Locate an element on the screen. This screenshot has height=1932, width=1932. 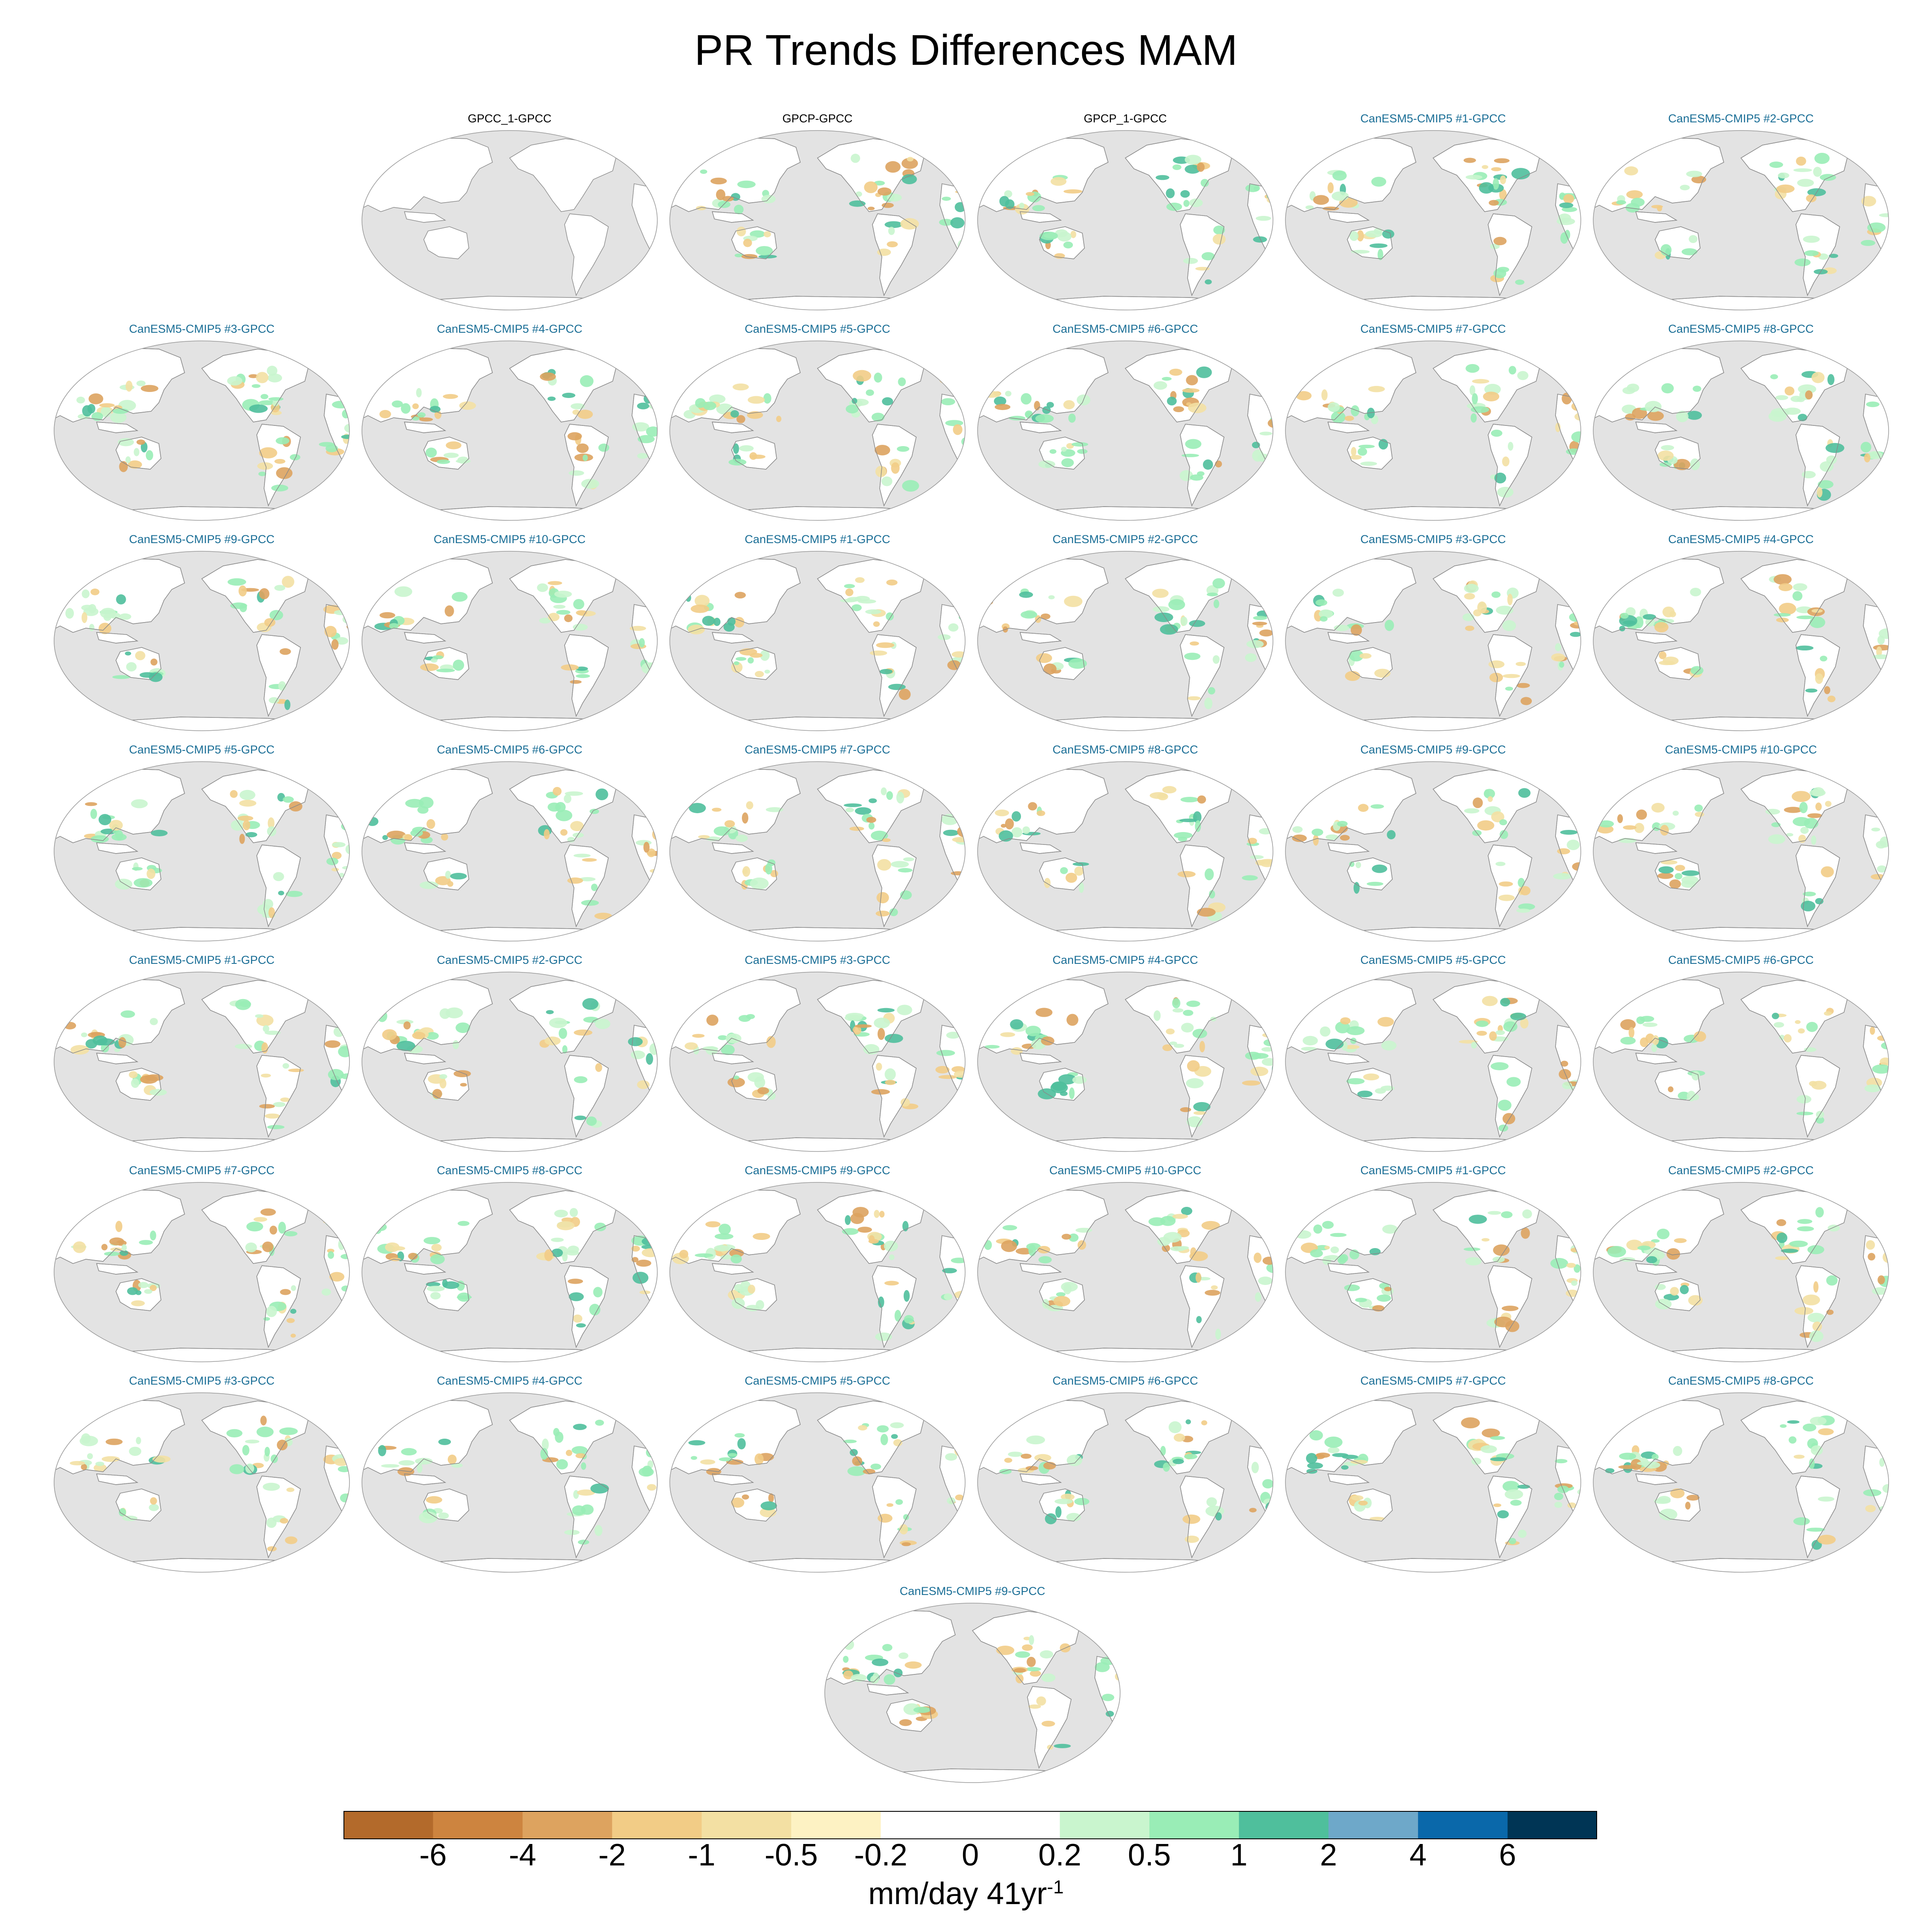
colorbar-tick-label: 0 is located at coordinates (970, 1855).